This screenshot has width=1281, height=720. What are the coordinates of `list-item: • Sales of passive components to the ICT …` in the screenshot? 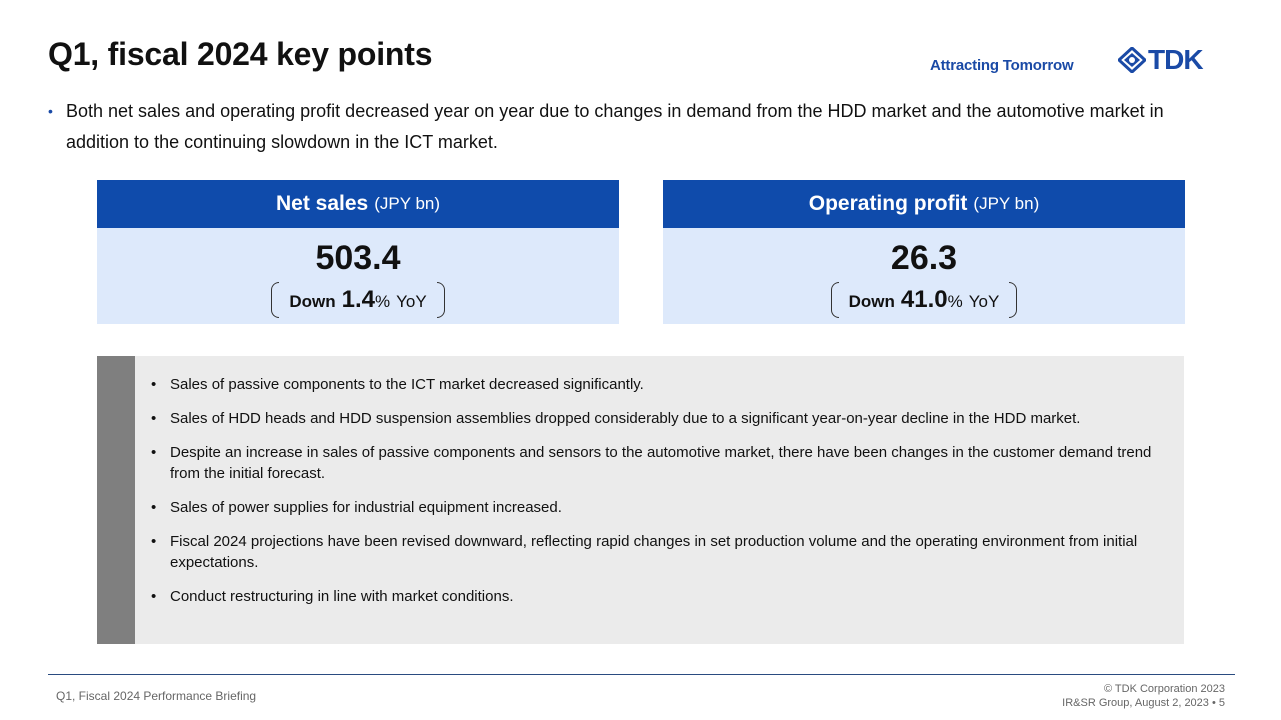 It's located at (656, 384).